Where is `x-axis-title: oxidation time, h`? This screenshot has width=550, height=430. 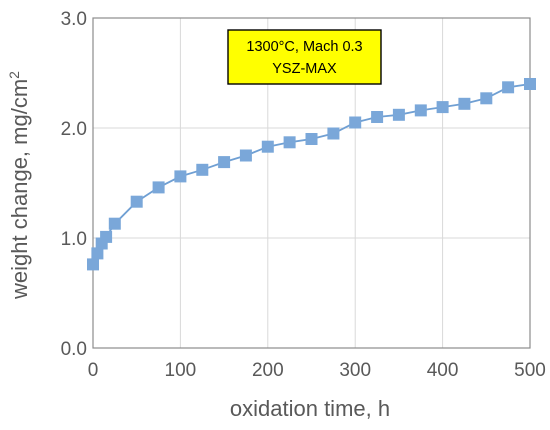 x-axis-title: oxidation time, h is located at coordinates (310, 408).